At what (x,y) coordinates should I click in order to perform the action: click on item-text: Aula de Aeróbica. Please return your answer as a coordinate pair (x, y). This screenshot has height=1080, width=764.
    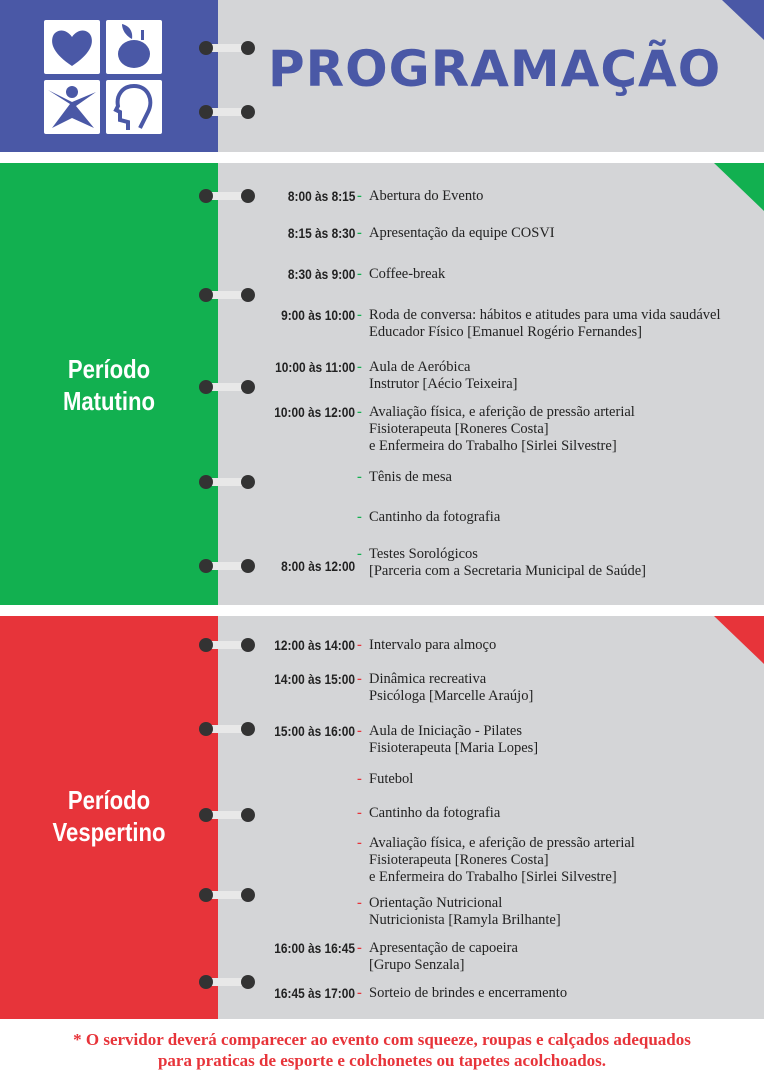
    Looking at the image, I should click on (420, 367).